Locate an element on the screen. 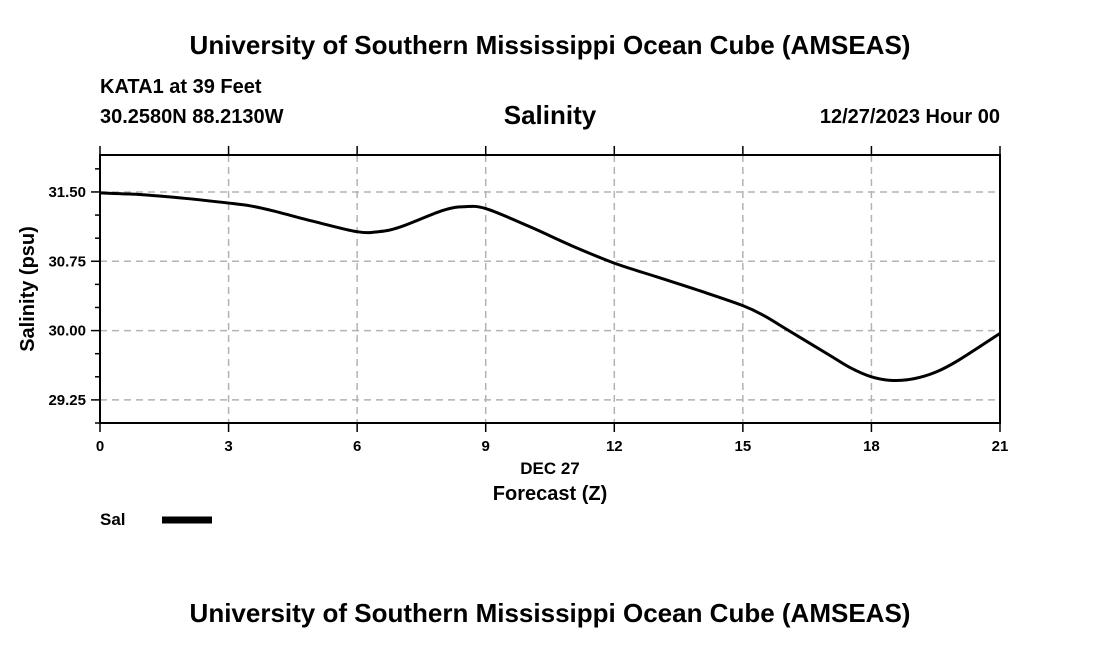 This screenshot has height=650, width=1100. x-tick-label: 3 is located at coordinates (228, 446).